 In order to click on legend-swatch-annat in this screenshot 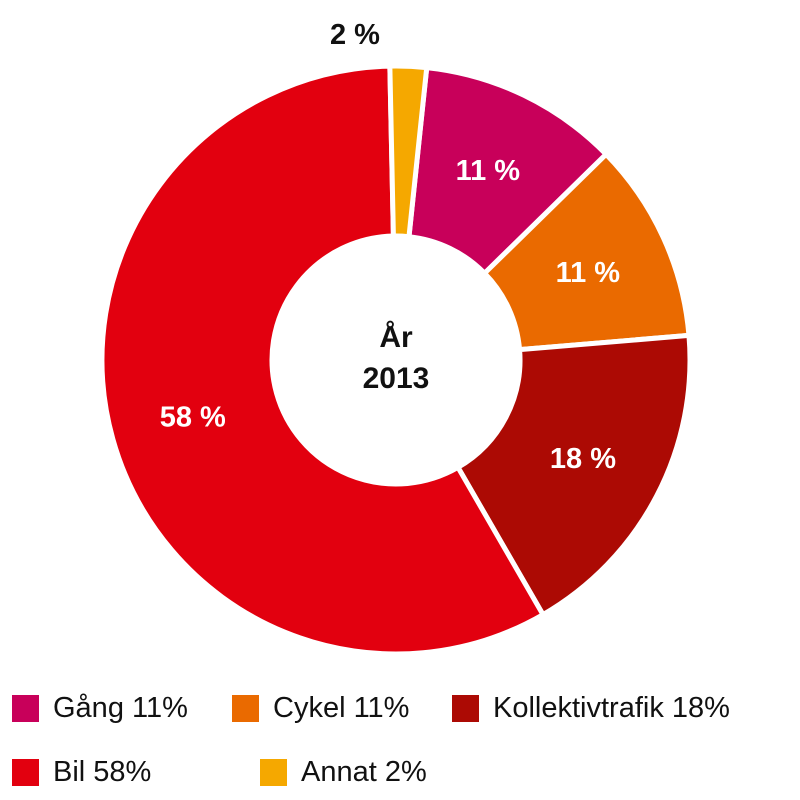, I will do `click(273, 772)`.